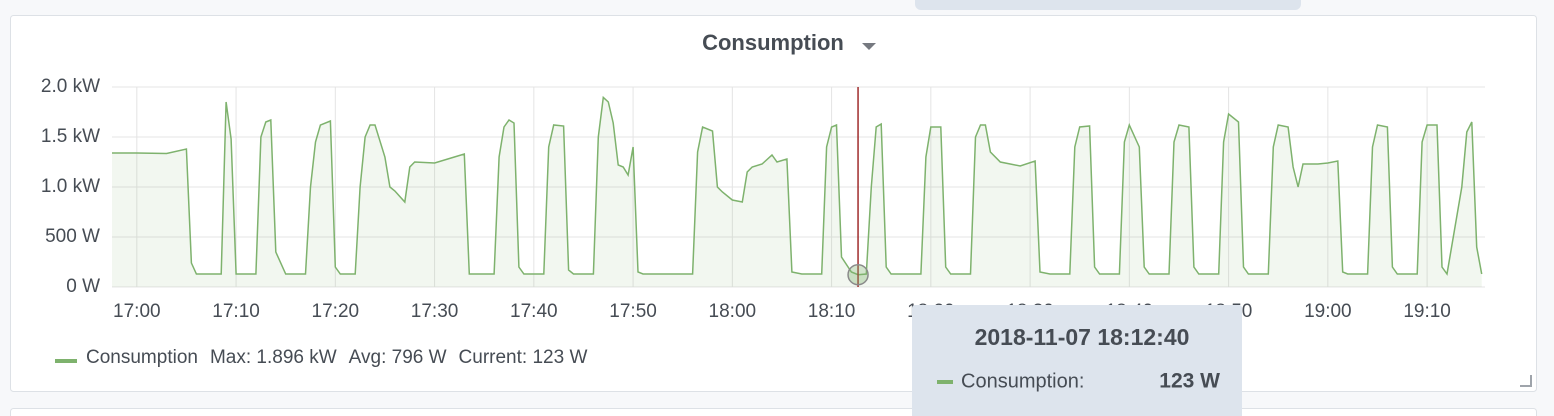 The image size is (1554, 416). What do you see at coordinates (1189, 381) in the screenshot?
I see `tooltip-value: 123 W` at bounding box center [1189, 381].